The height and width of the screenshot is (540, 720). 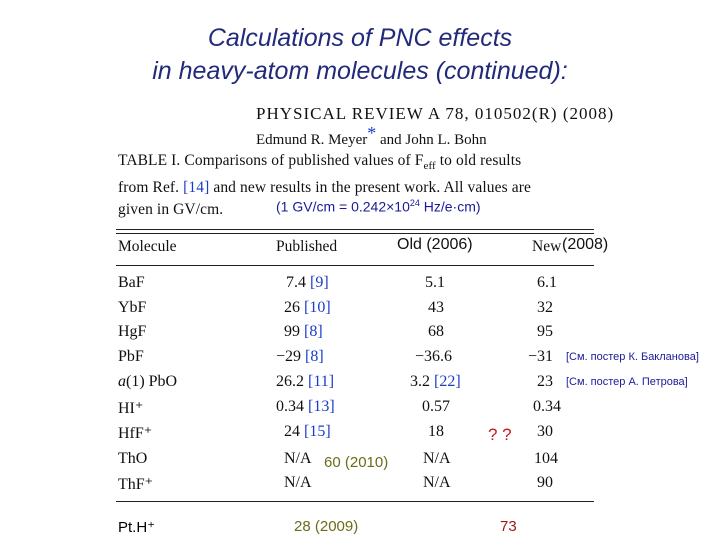 What do you see at coordinates (294, 431) in the screenshot?
I see `pub-value: 24` at bounding box center [294, 431].